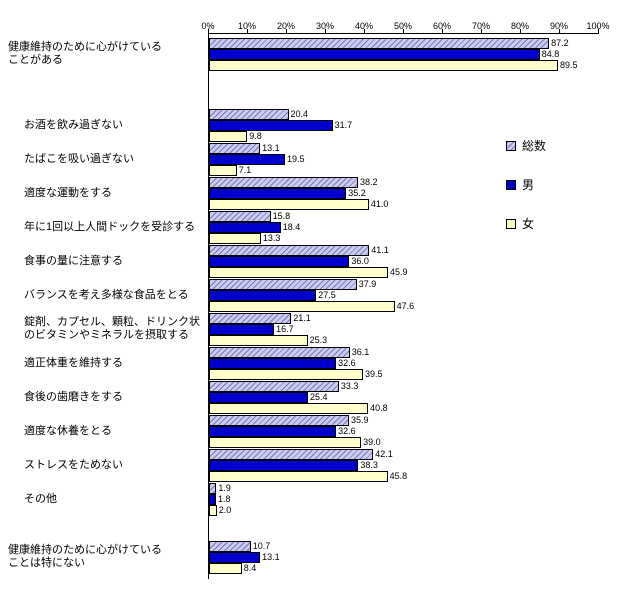 Image resolution: width=624 pixels, height=616 pixels. I want to click on bar-value-label: 7.1, so click(245, 170).